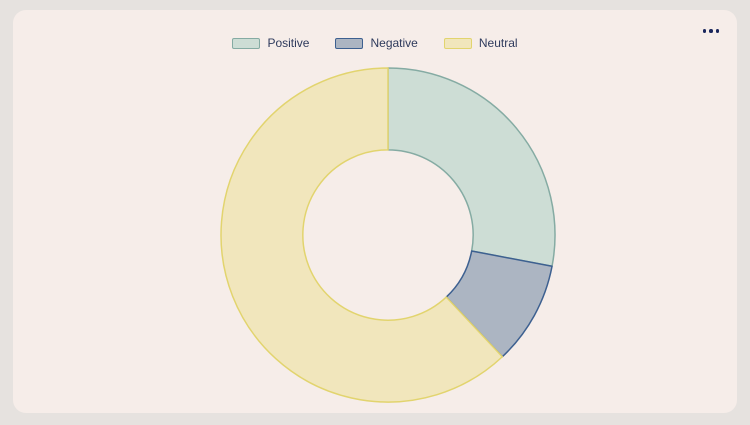 This screenshot has width=750, height=425. What do you see at coordinates (288, 43) in the screenshot?
I see `legend-label-positive: Positive` at bounding box center [288, 43].